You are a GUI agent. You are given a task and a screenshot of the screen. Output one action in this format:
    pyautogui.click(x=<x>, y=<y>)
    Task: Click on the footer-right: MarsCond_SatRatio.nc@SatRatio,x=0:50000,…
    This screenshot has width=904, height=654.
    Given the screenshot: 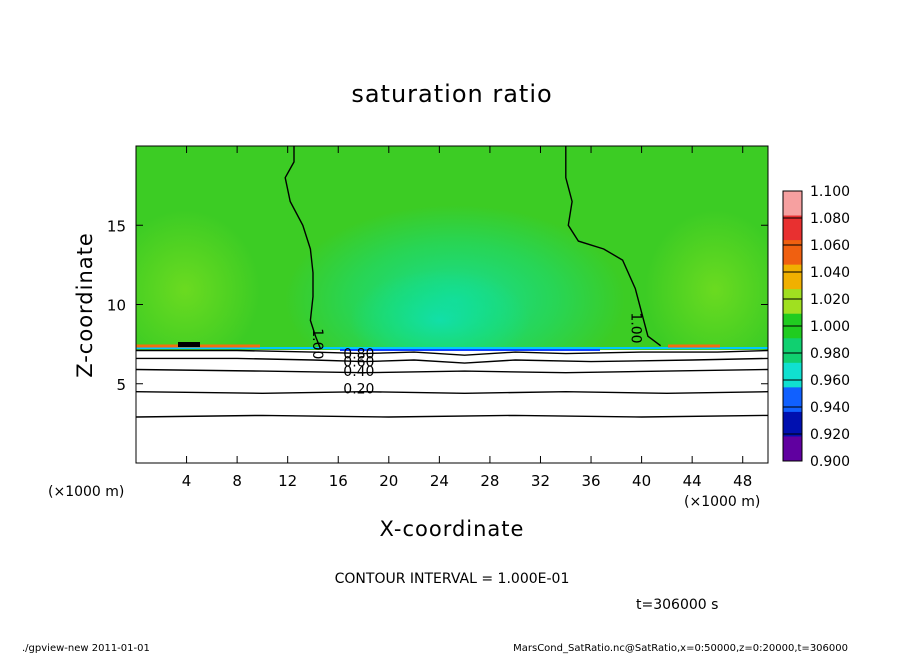 What is the action you would take?
    pyautogui.click(x=680, y=648)
    